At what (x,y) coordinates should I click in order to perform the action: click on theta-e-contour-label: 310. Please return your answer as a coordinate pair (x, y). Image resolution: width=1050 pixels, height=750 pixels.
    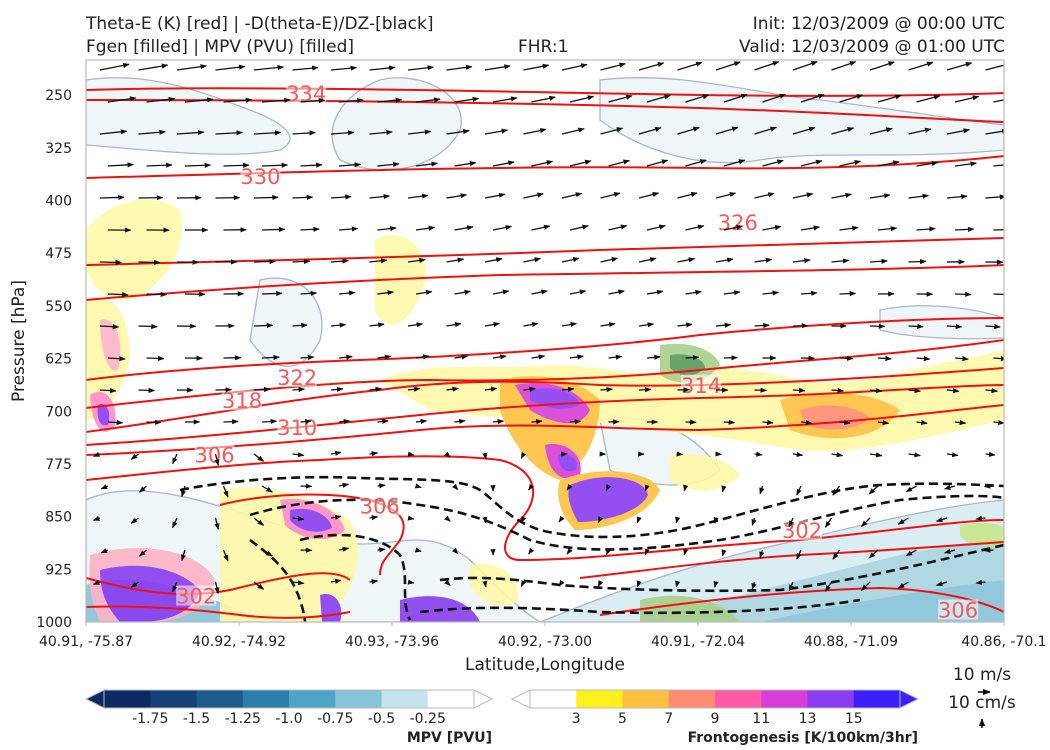
    Looking at the image, I should click on (297, 428).